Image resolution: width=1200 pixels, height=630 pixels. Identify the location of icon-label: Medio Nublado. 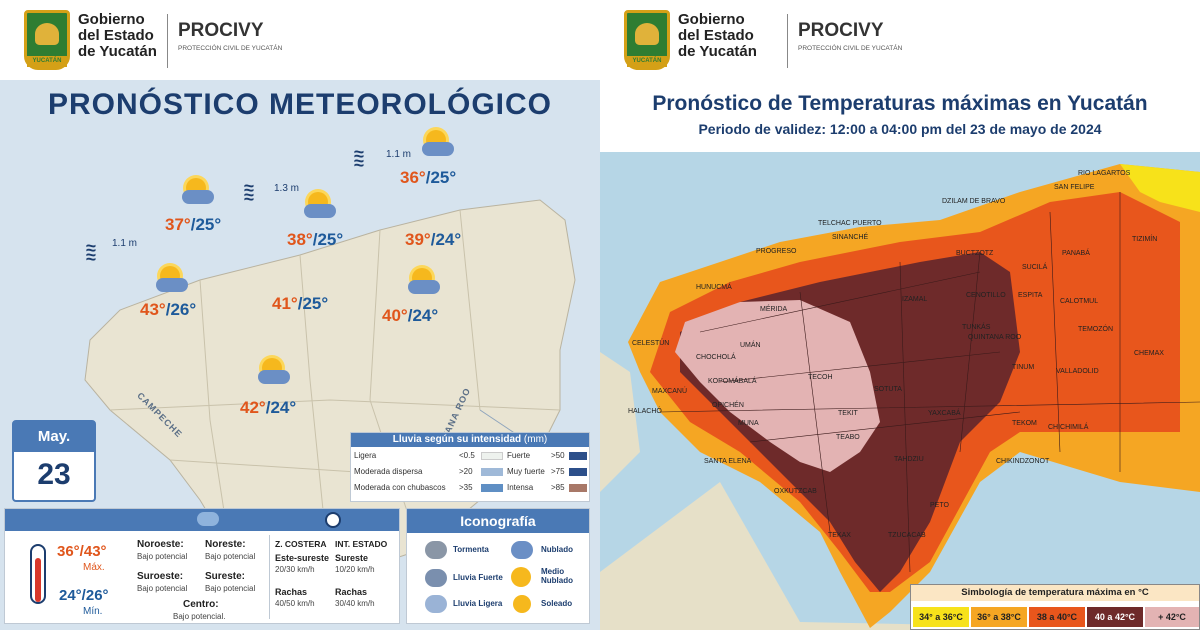
(557, 576).